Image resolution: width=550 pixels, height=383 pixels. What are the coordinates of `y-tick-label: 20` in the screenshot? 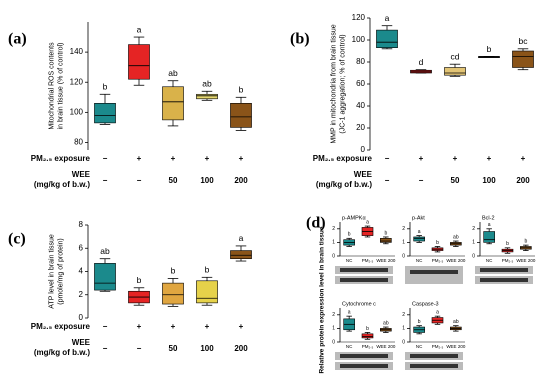 It's located at (360, 127).